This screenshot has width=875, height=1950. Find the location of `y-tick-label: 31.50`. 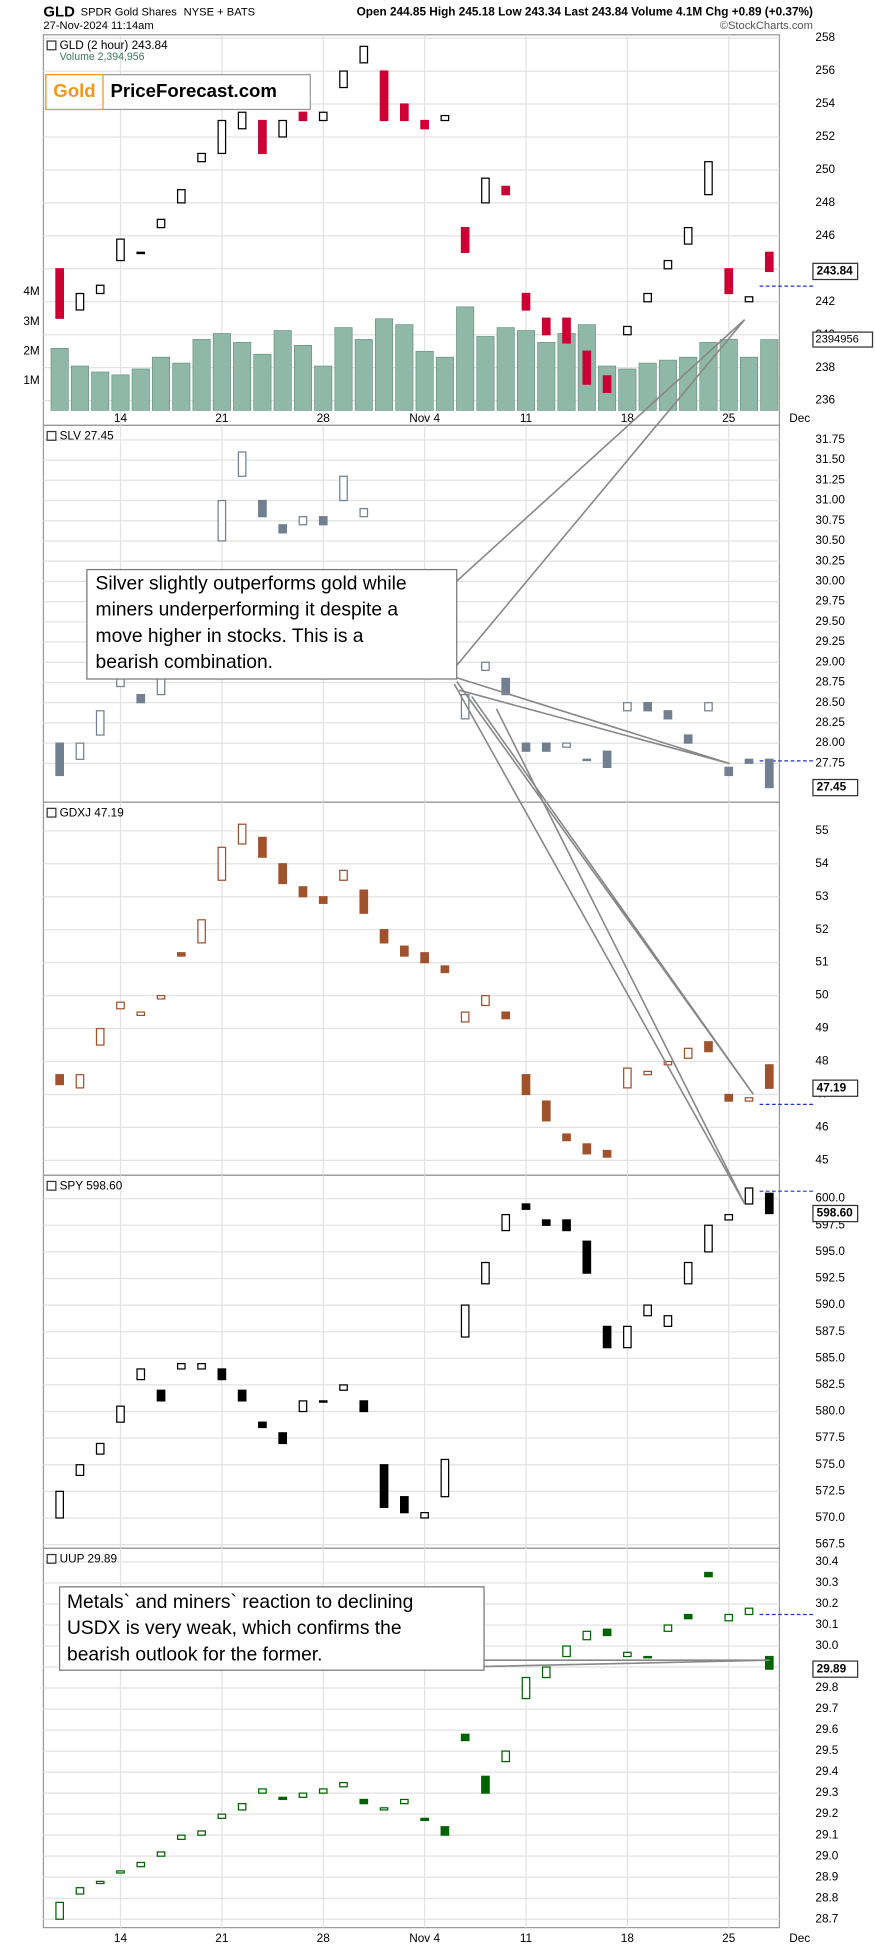

y-tick-label: 31.50 is located at coordinates (830, 459).